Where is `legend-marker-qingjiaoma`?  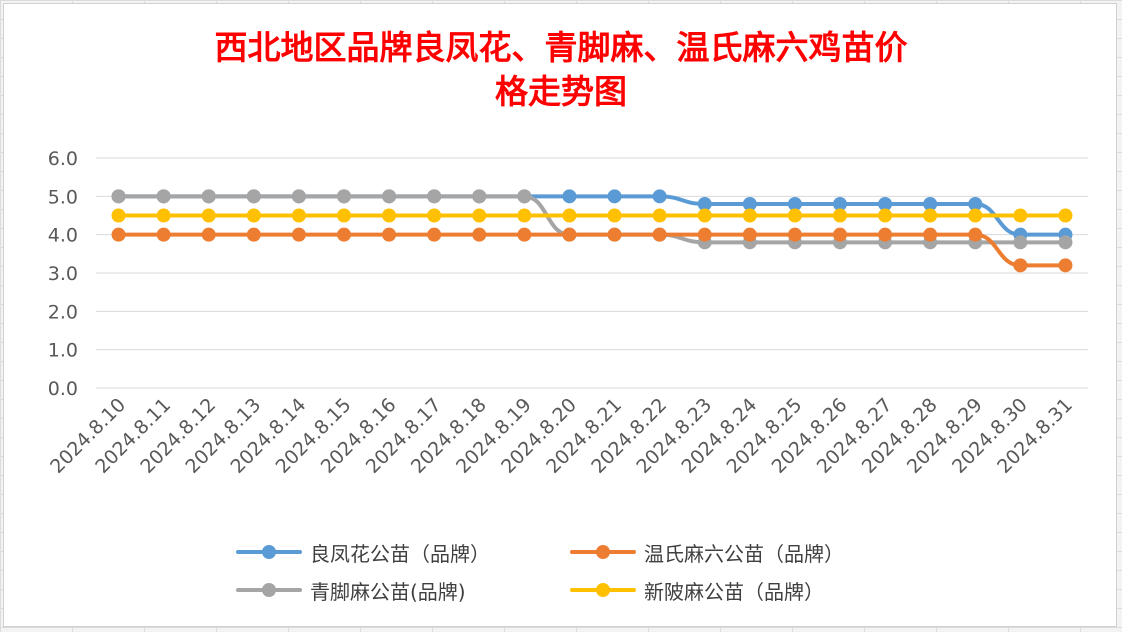 legend-marker-qingjiaoma is located at coordinates (269, 590).